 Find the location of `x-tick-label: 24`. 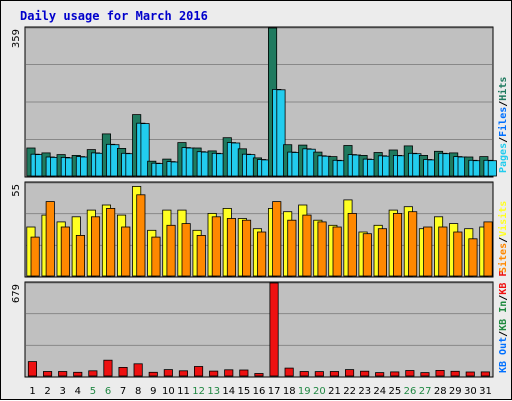

x-tick-label: 24 is located at coordinates (379, 391).